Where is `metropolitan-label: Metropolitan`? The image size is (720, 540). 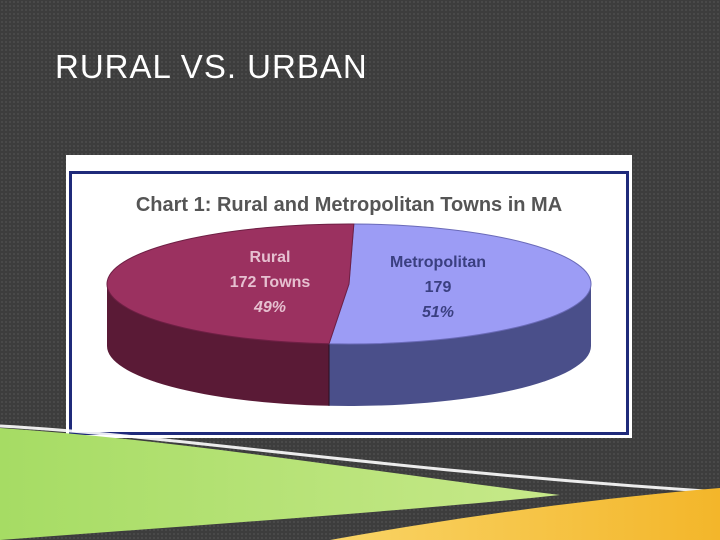 metropolitan-label: Metropolitan is located at coordinates (438, 262).